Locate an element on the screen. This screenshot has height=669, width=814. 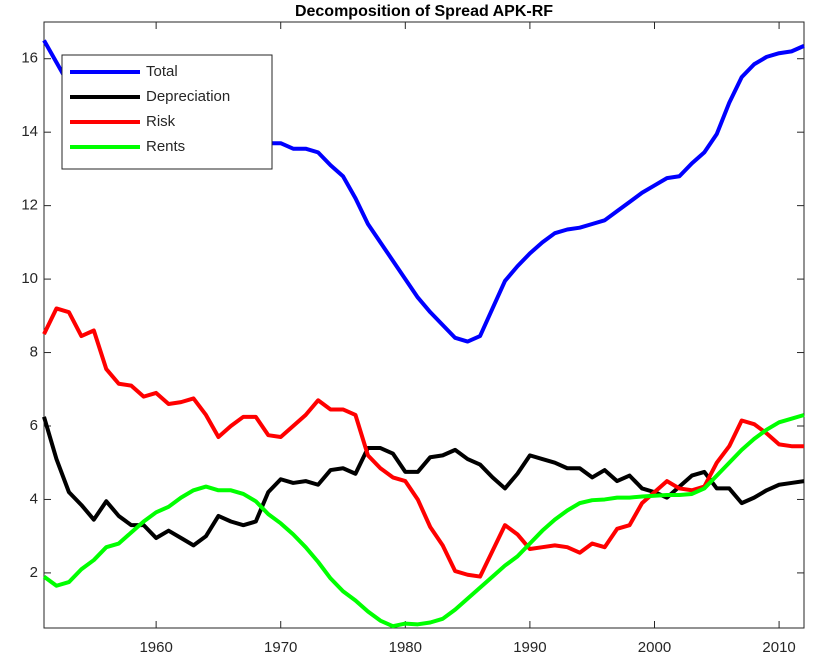
x-tick-label: 2000 is located at coordinates (654, 647).